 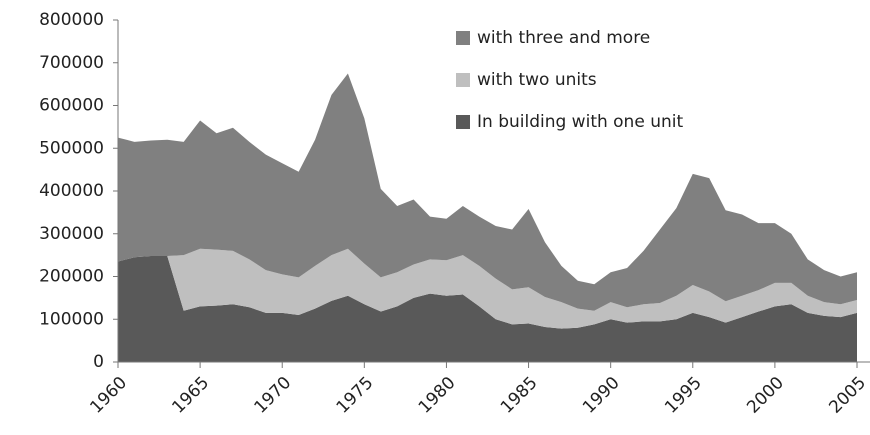 I want to click on x-tick-label: 1975, so click(x=355, y=395).